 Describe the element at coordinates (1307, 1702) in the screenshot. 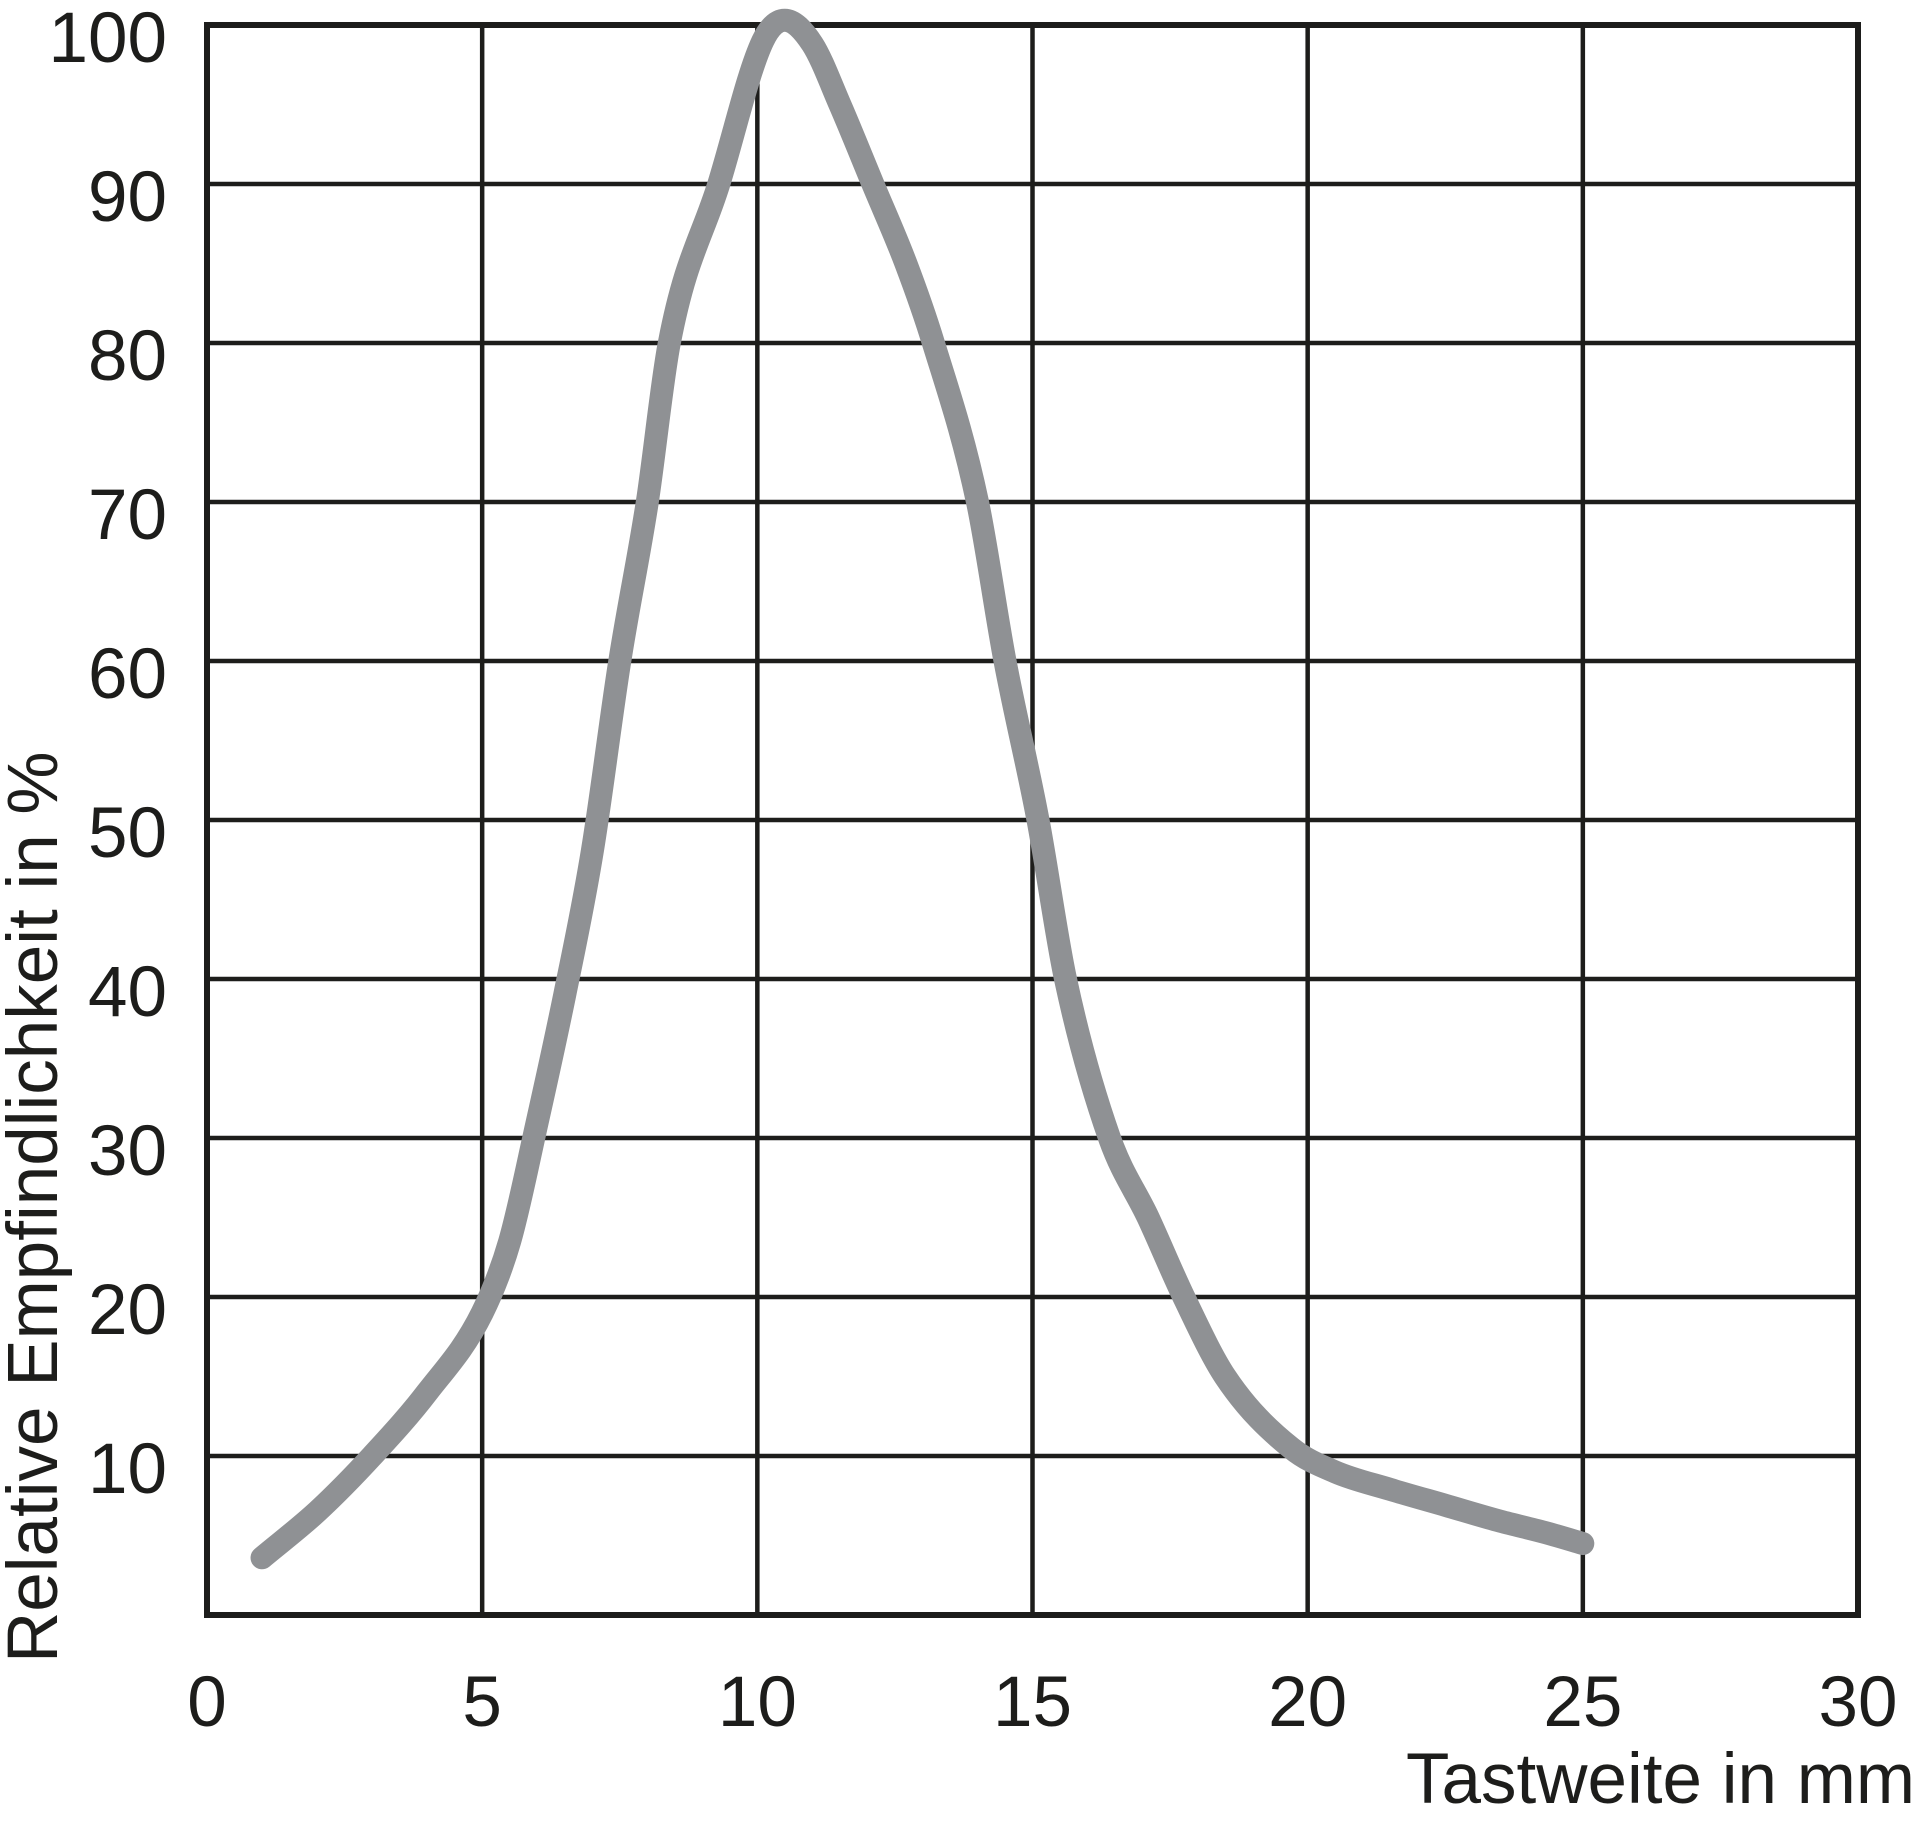

I see `x-tick-label: 20` at that location.